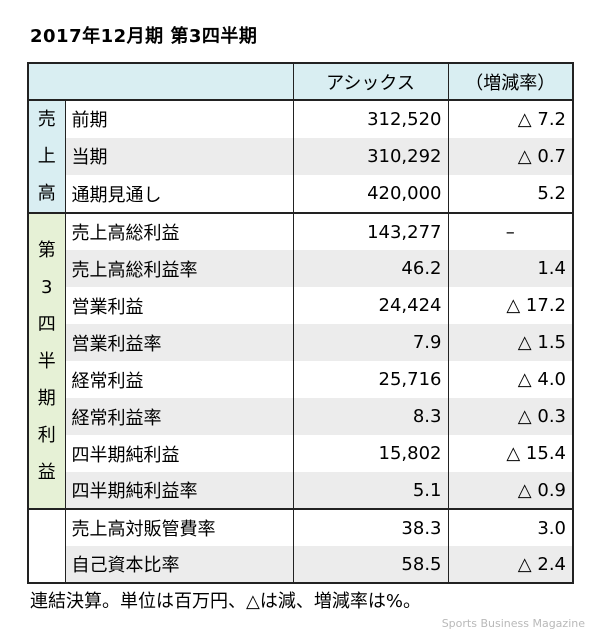  Describe the element at coordinates (179, 342) in the screenshot. I see `row-label: 営業利益率` at that location.